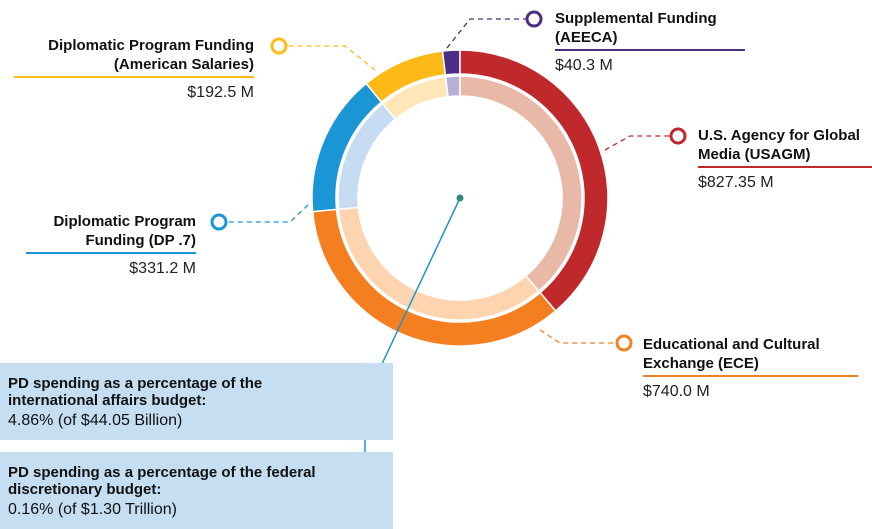 The width and height of the screenshot is (872, 529). Describe the element at coordinates (415, 98) in the screenshot. I see `inner-segment` at that location.